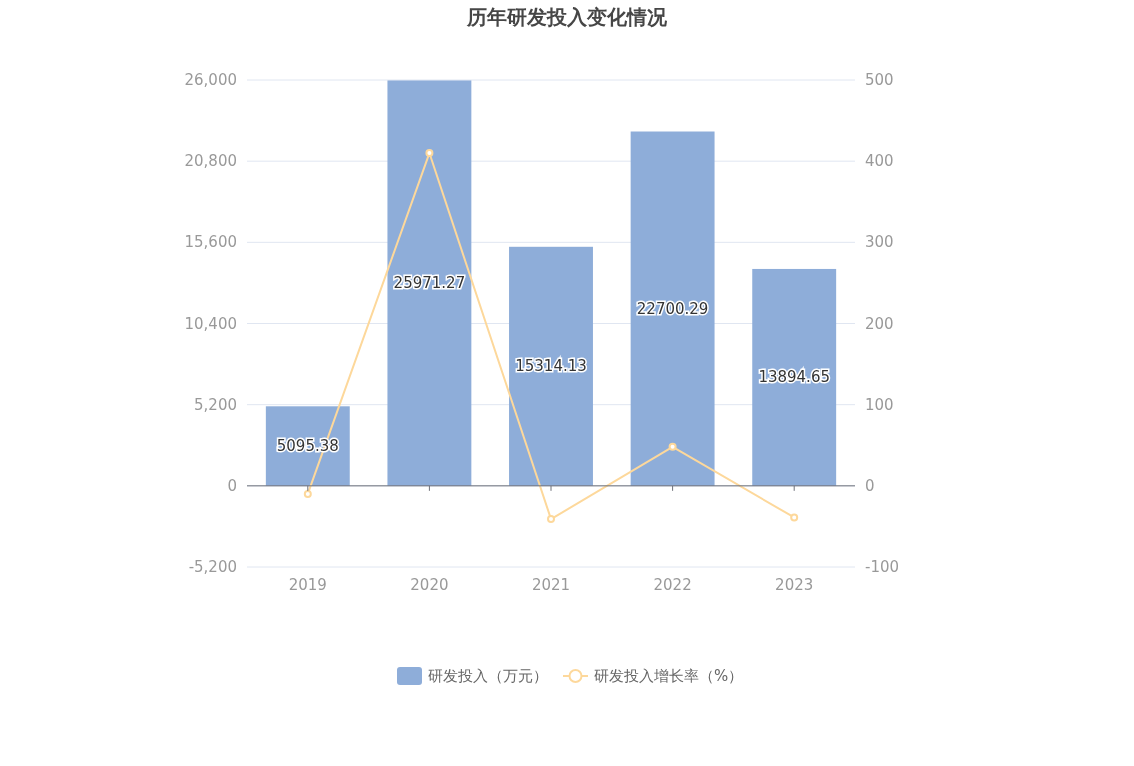 The image size is (1134, 766). I want to click on y-tick-label: 5,200, so click(215, 404).